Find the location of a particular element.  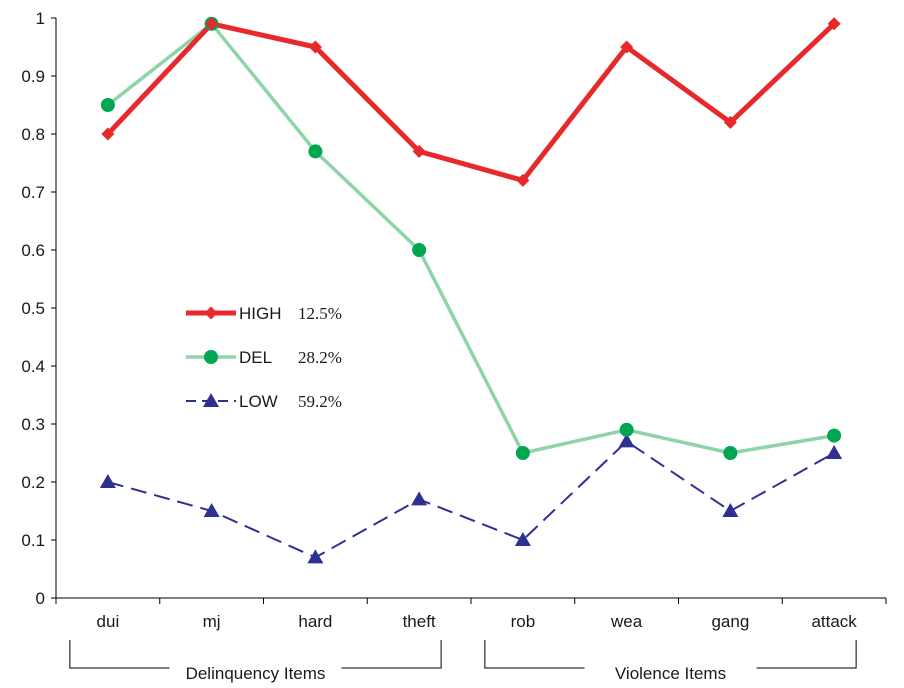

y-tick-label: 0.3 is located at coordinates (33, 424).